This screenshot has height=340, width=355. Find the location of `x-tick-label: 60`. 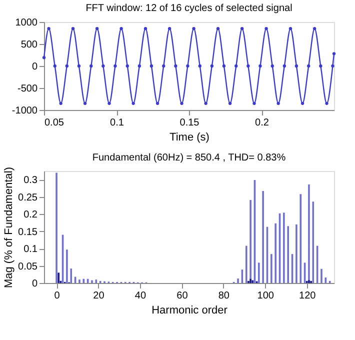

x-tick-label: 60 is located at coordinates (182, 296).